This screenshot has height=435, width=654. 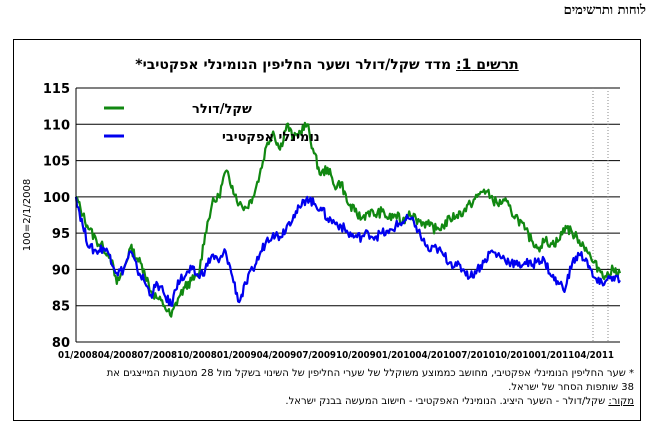 What do you see at coordinates (604, 10) in the screenshot?
I see `page-header: לוחות ותרשימים` at bounding box center [604, 10].